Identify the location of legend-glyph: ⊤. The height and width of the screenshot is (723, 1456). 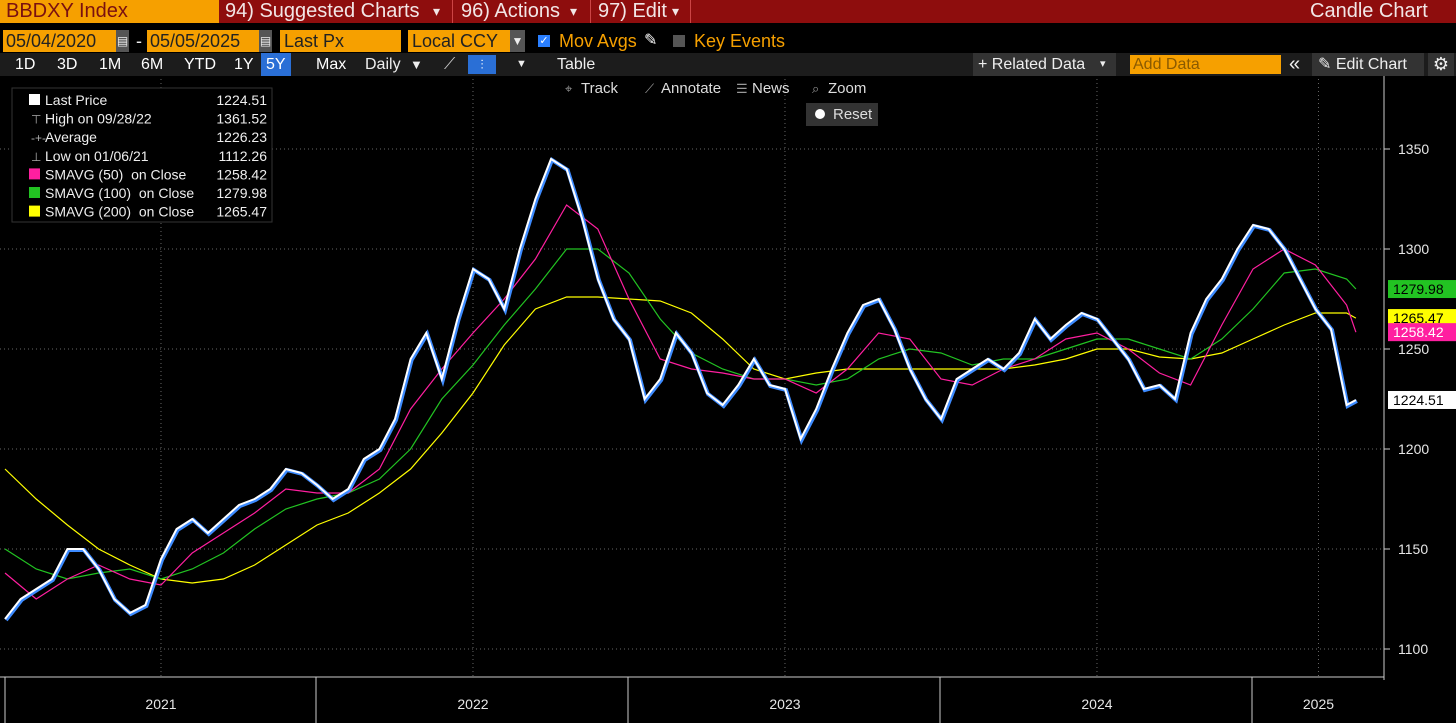
(36, 120).